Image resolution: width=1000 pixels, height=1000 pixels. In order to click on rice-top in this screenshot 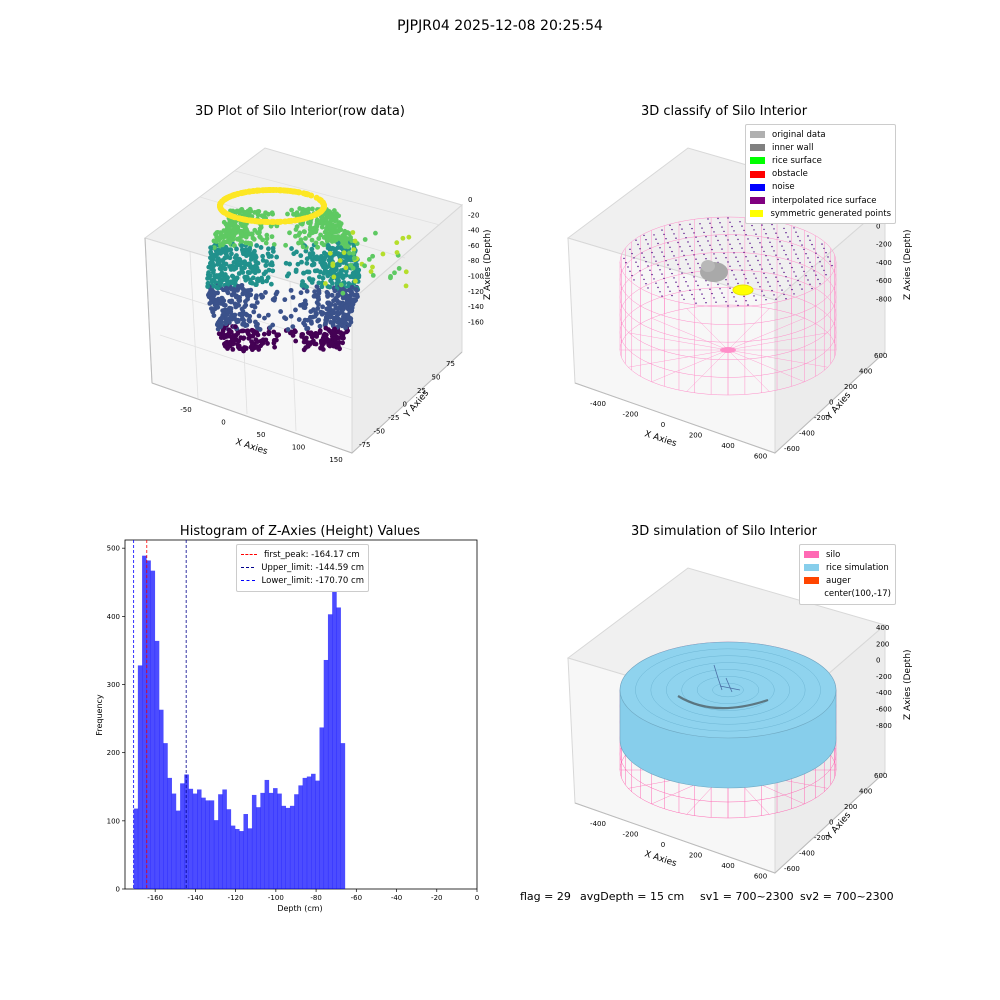, I will do `click(728, 690)`.